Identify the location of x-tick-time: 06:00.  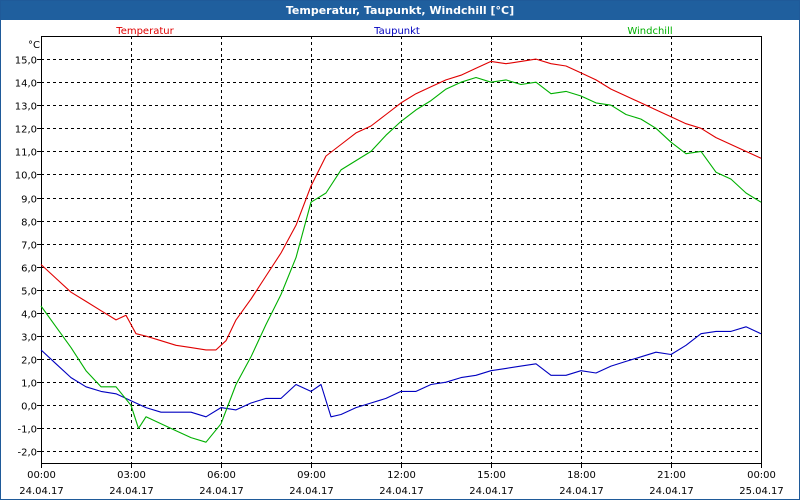
(221, 475).